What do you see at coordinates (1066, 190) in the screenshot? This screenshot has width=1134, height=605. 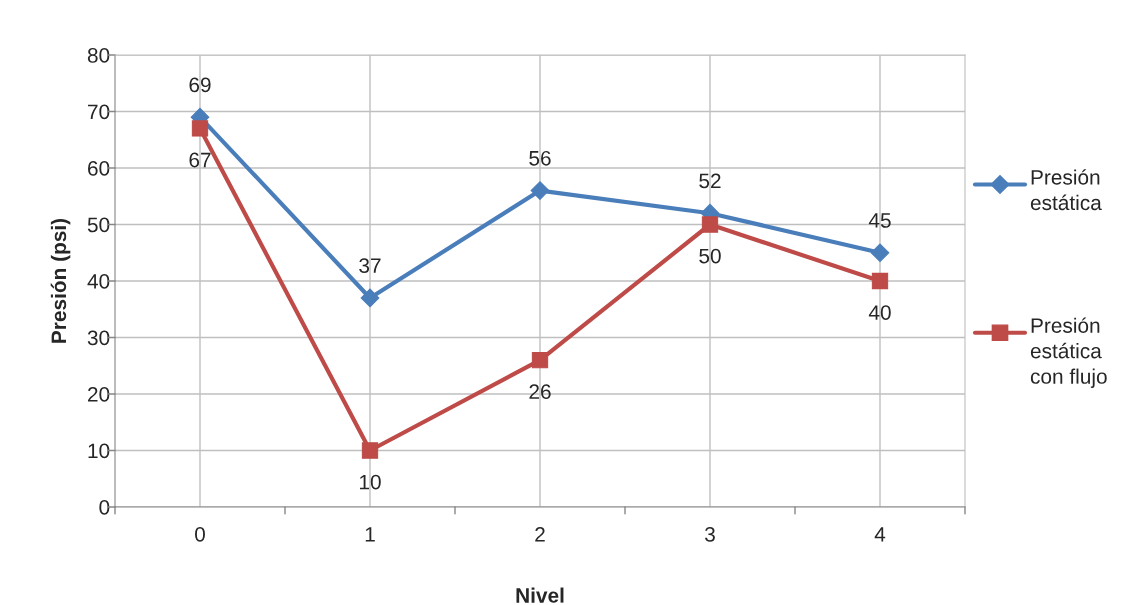 I see `legend-label: Presión estática` at bounding box center [1066, 190].